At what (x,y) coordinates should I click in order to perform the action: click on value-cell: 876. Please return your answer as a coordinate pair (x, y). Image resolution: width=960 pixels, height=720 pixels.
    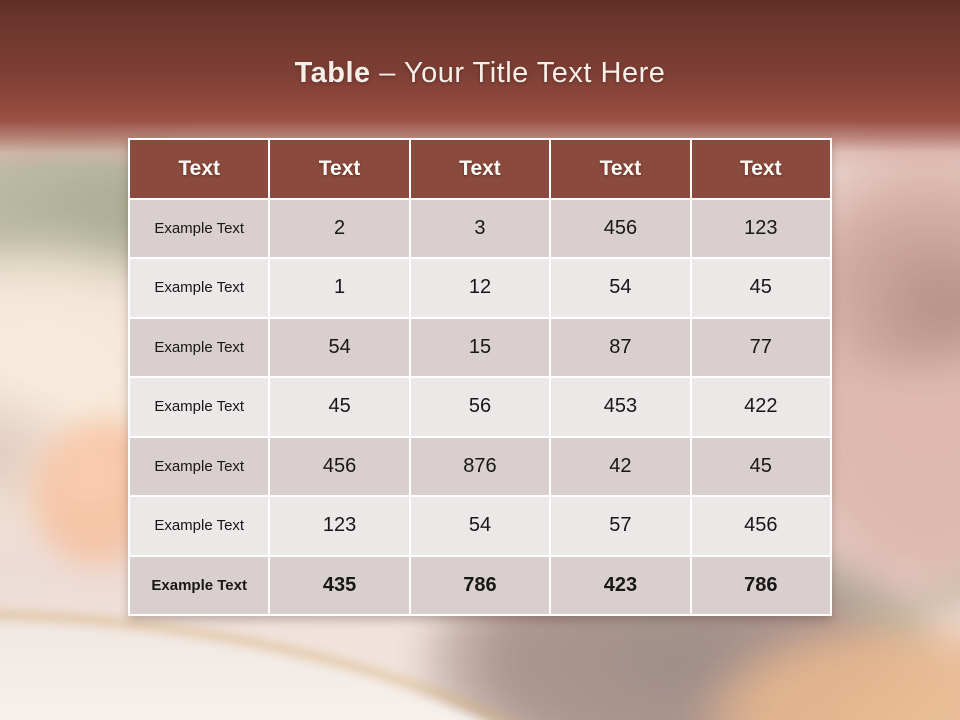
    Looking at the image, I should click on (480, 466).